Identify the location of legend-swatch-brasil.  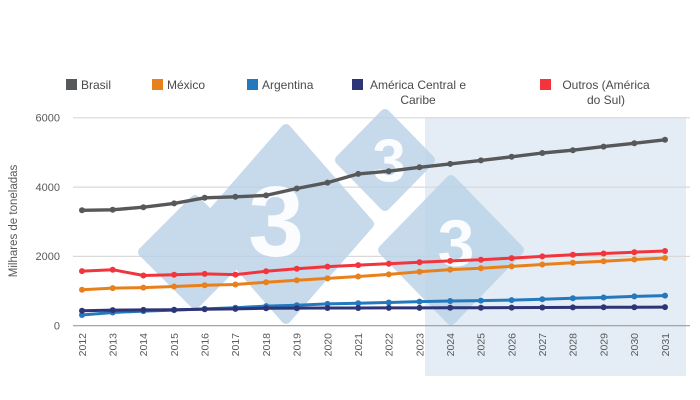
(71, 84).